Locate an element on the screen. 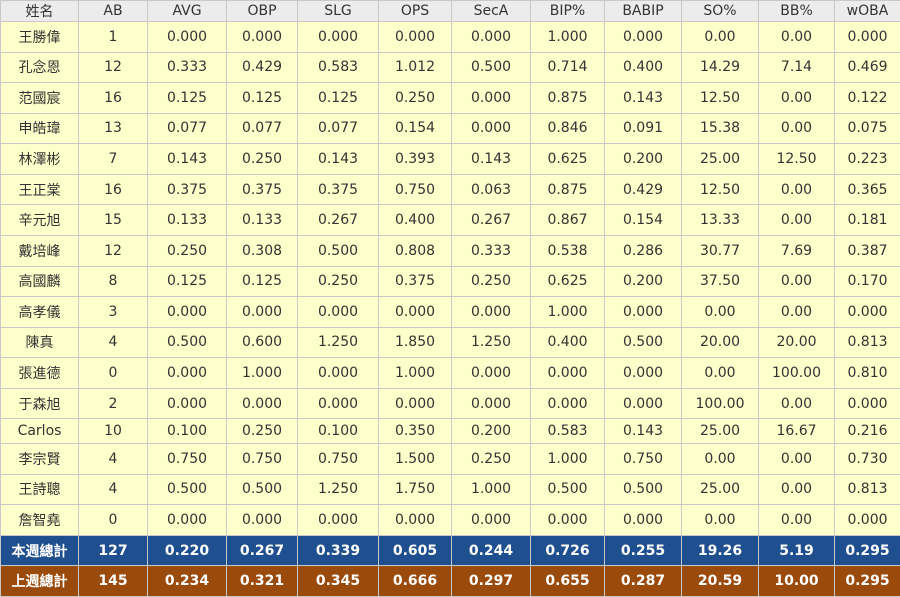 The width and height of the screenshot is (900, 597). cell: 申皓瑋 is located at coordinates (39, 128).